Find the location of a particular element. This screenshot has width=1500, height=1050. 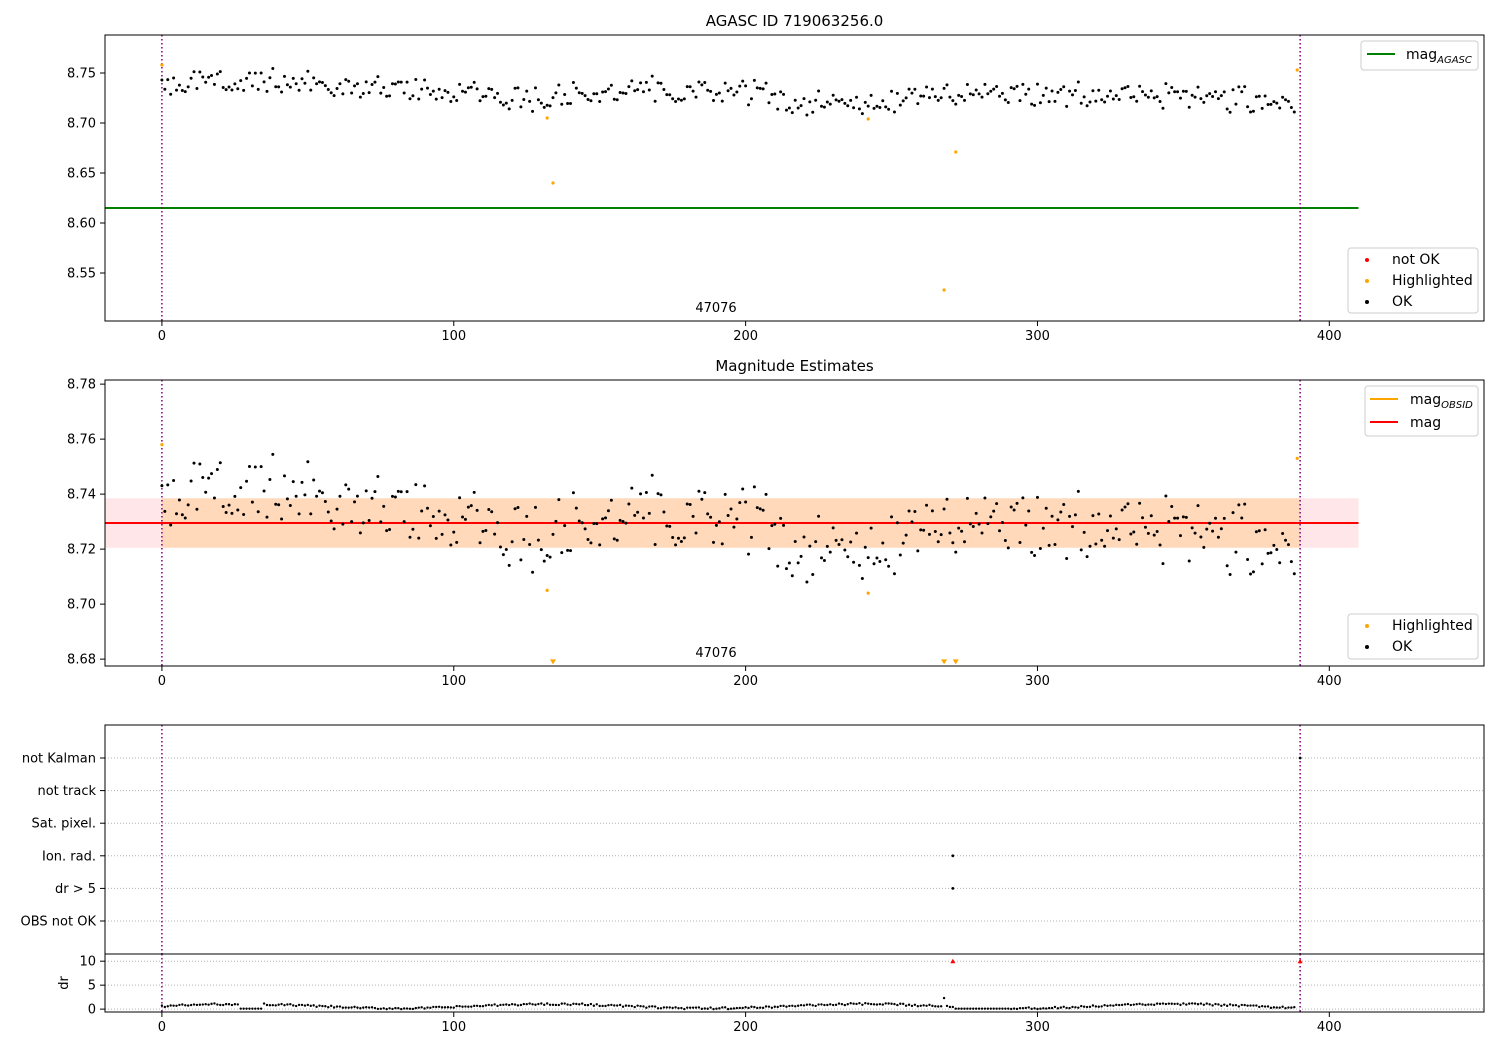

highlighted-point is located at coordinates (1297, 458).